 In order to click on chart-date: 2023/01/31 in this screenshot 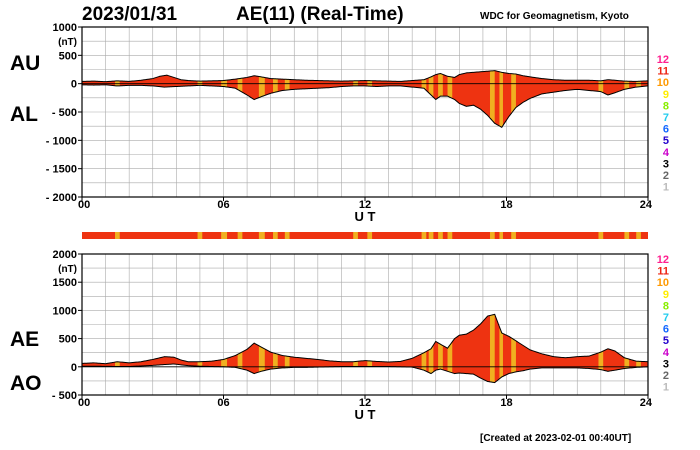, I will do `click(130, 14)`.